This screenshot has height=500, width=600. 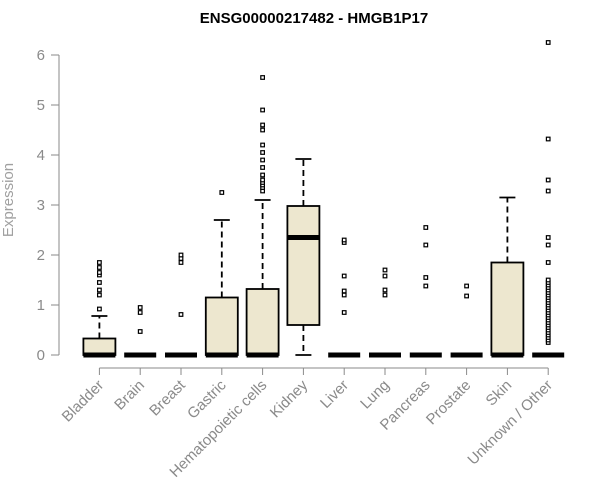 What do you see at coordinates (41, 55) in the screenshot?
I see `y-tick-label: 6` at bounding box center [41, 55].